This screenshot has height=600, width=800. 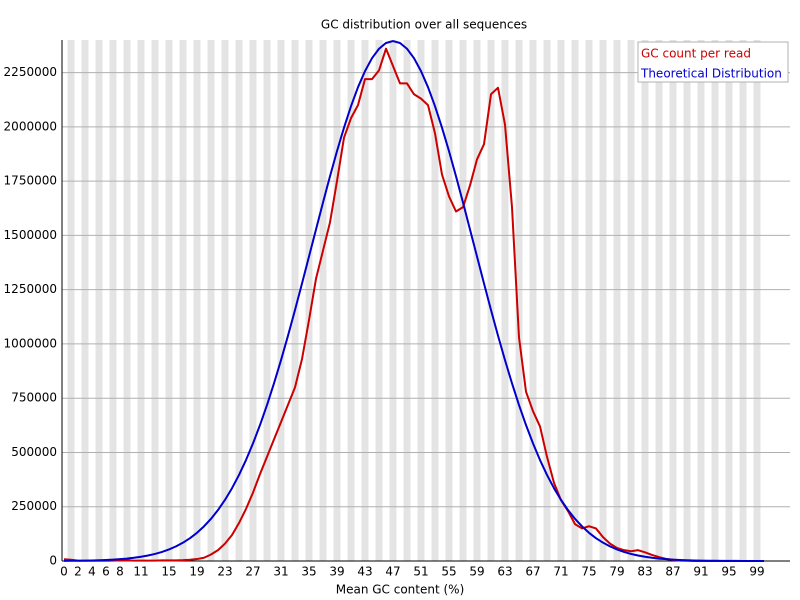 What do you see at coordinates (532, 572) in the screenshot?
I see `x-tick-label: 67` at bounding box center [532, 572].